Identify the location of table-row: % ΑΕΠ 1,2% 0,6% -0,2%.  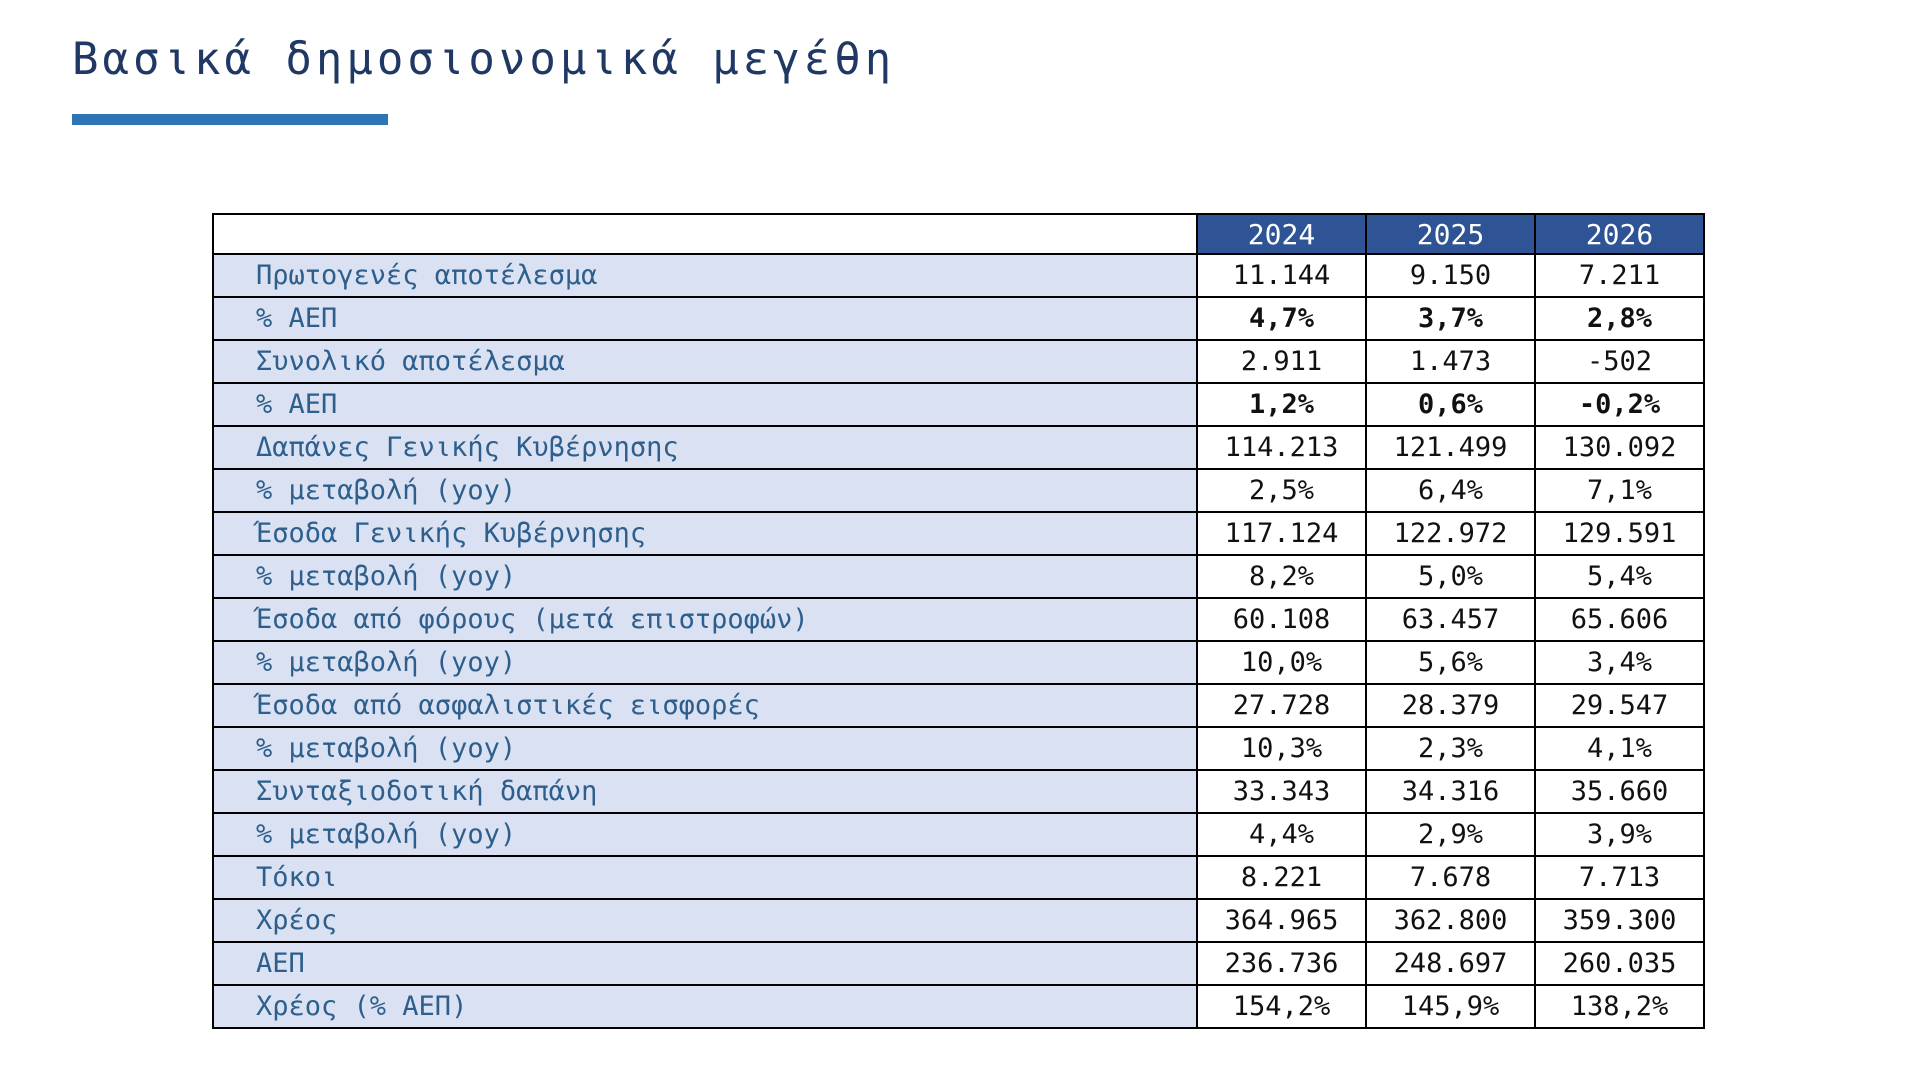
(958, 404).